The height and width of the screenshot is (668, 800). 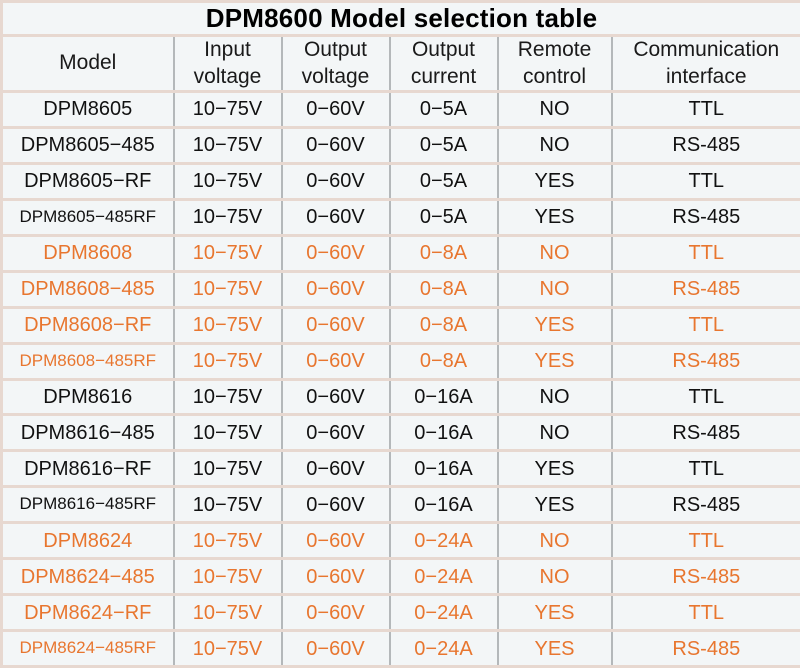 I want to click on table-row: DPM8608−RF 10−75V 0−60V 0−8A YES TTL, so click(x=400, y=325).